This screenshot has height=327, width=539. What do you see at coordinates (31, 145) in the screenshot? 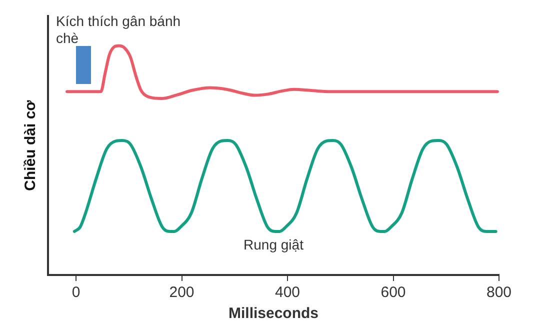
I see `y-axis-title: Chiều dài cơ` at bounding box center [31, 145].